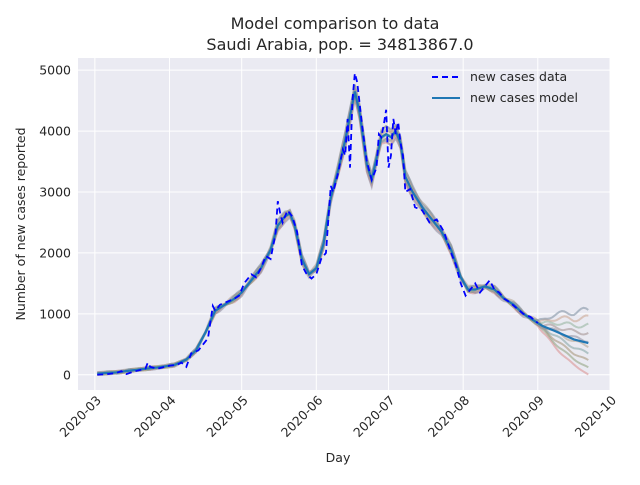 This screenshot has width=640, height=485. I want to click on y-tick-label: 4000, so click(55, 131).